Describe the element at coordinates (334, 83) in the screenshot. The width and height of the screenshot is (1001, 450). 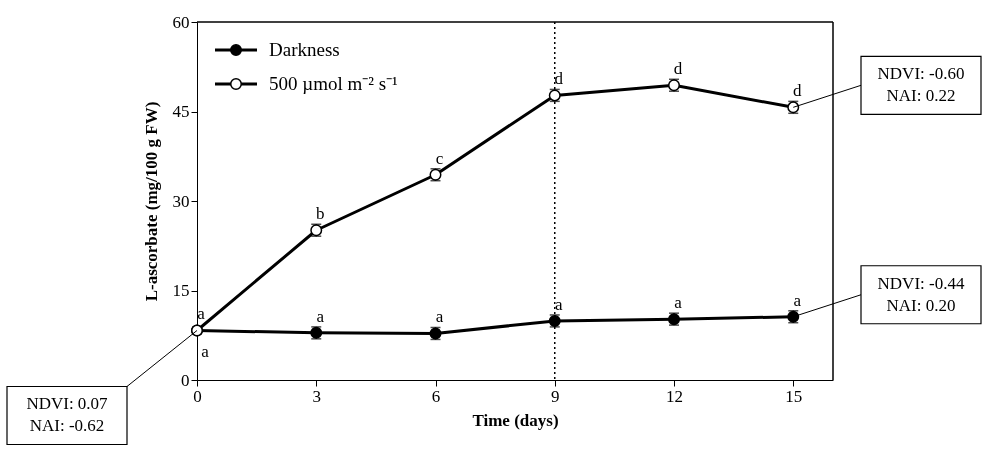
I see `legend-label: 500 µmol m⁻² s⁻¹` at that location.